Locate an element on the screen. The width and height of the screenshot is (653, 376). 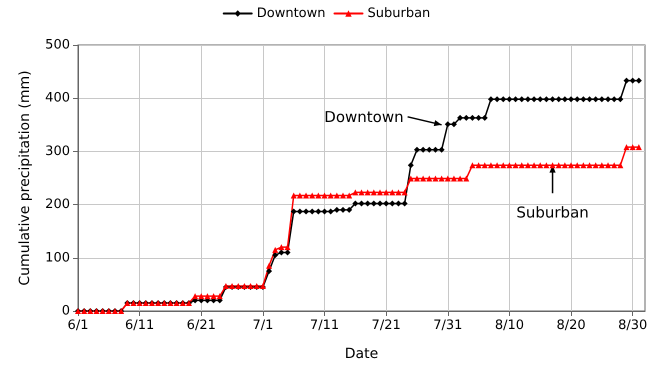
annotation: Downtown is located at coordinates (364, 117).